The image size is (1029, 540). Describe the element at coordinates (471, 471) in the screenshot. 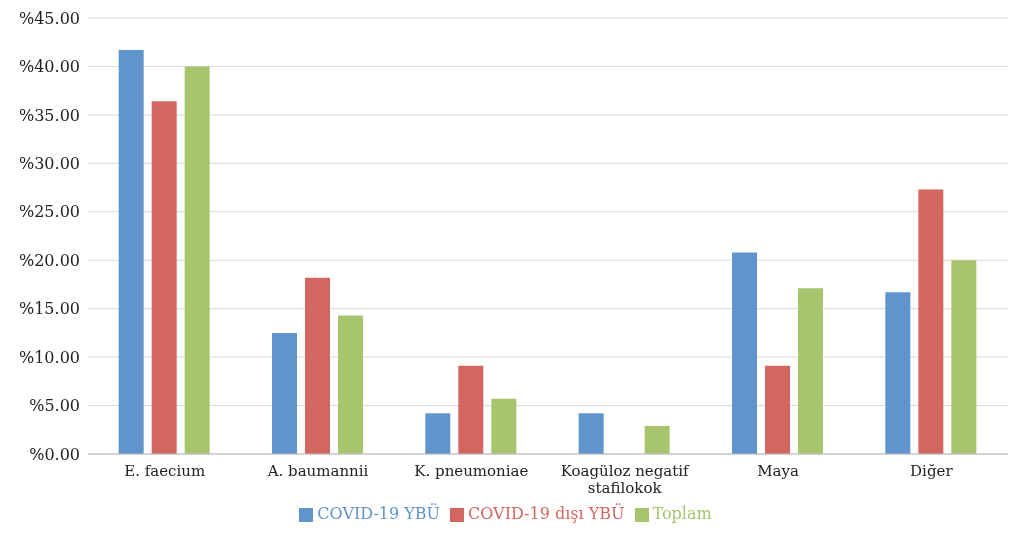

I see `x-tick-label: K. pneumoniae` at that location.